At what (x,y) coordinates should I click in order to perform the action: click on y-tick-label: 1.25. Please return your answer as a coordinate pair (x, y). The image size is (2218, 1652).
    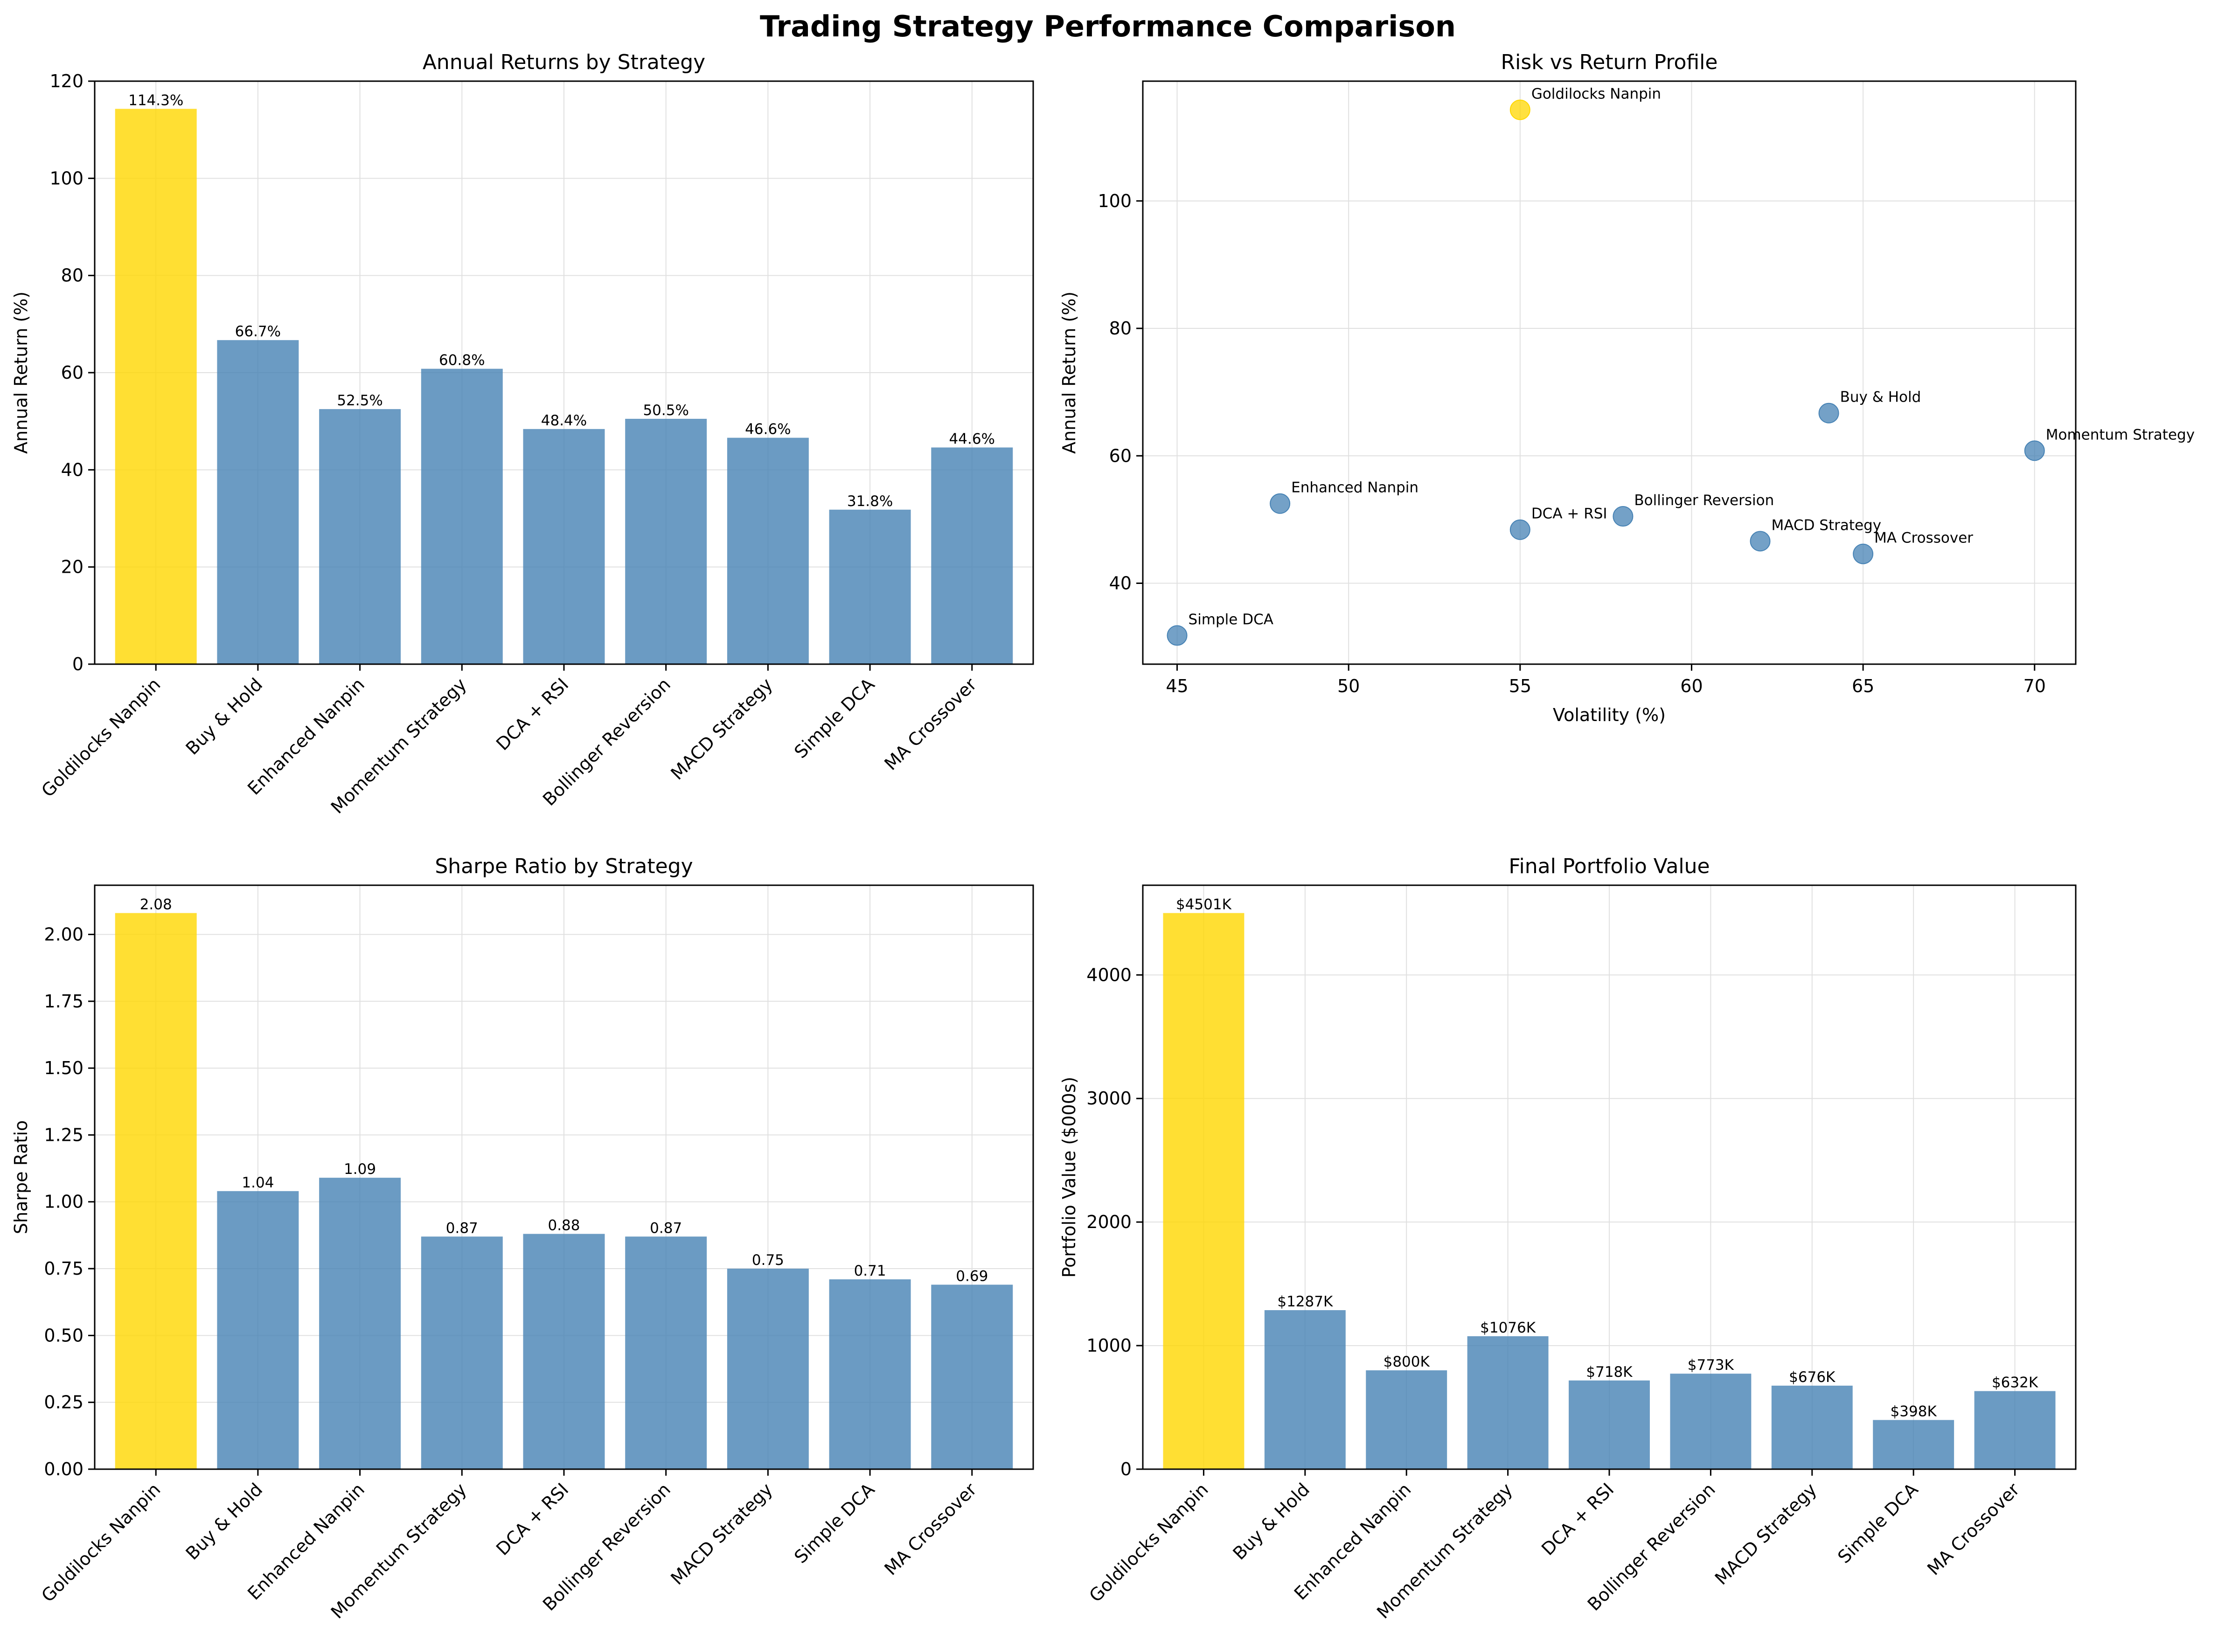
    Looking at the image, I should click on (63, 1135).